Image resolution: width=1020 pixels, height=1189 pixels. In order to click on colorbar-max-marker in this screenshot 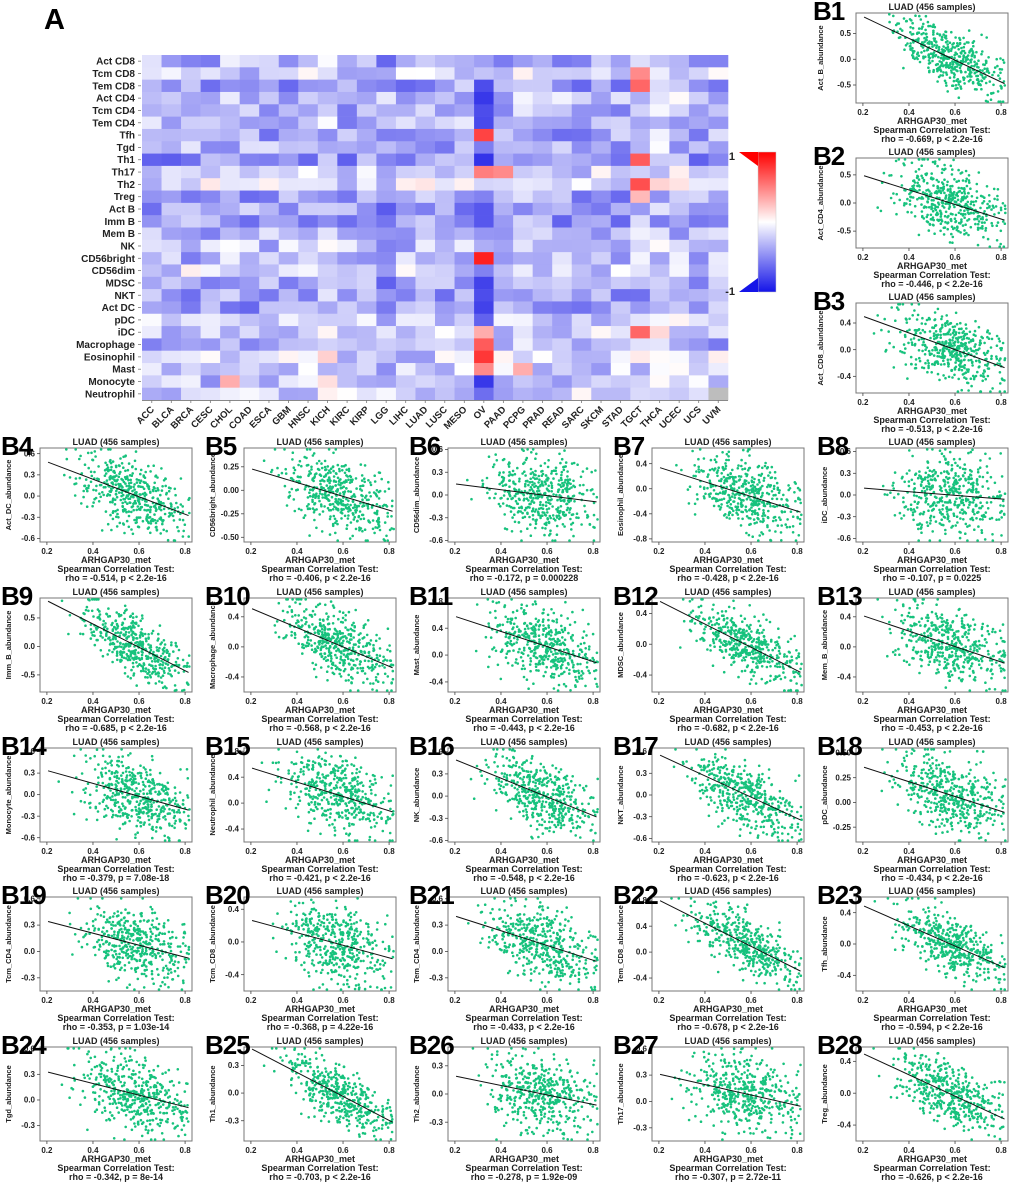, I will do `click(748, 159)`.